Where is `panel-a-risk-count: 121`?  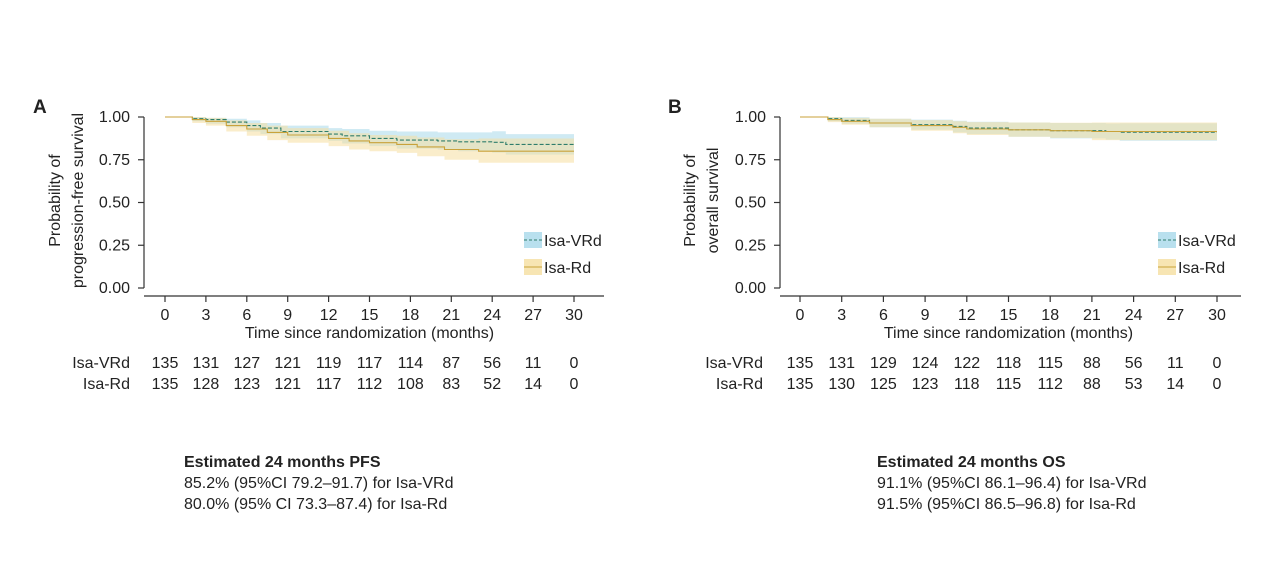
panel-a-risk-count: 121 is located at coordinates (287, 363).